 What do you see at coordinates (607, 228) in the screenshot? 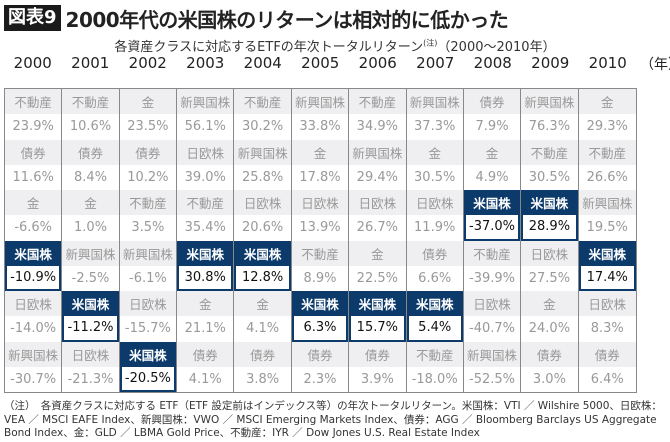
I see `return-value-cell: 19.5%` at bounding box center [607, 228].